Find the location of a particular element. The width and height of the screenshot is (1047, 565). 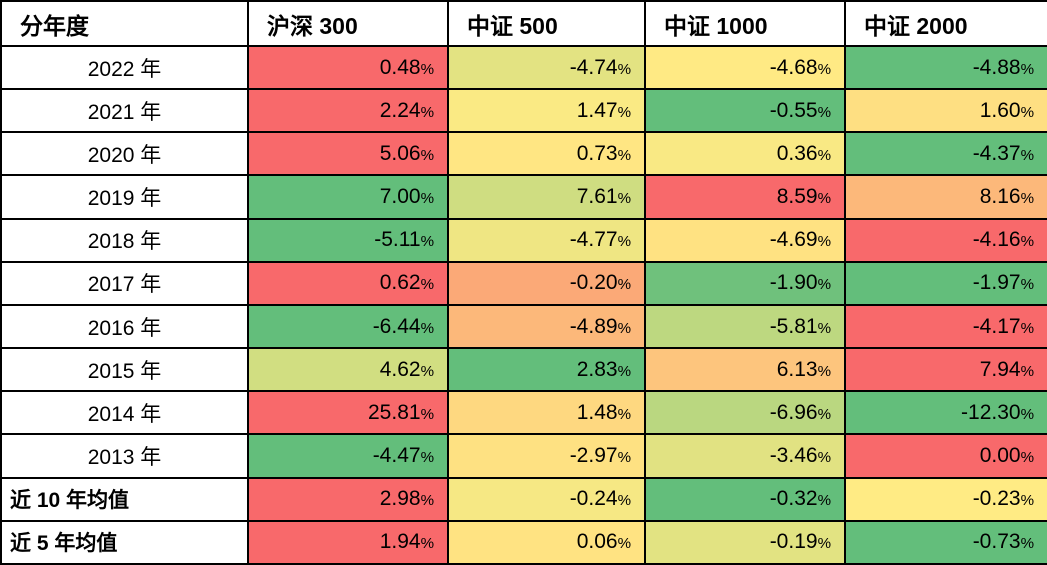

table-row: 2015 年 4.62% 2.83% 6.13% 7.94% is located at coordinates (523, 370).